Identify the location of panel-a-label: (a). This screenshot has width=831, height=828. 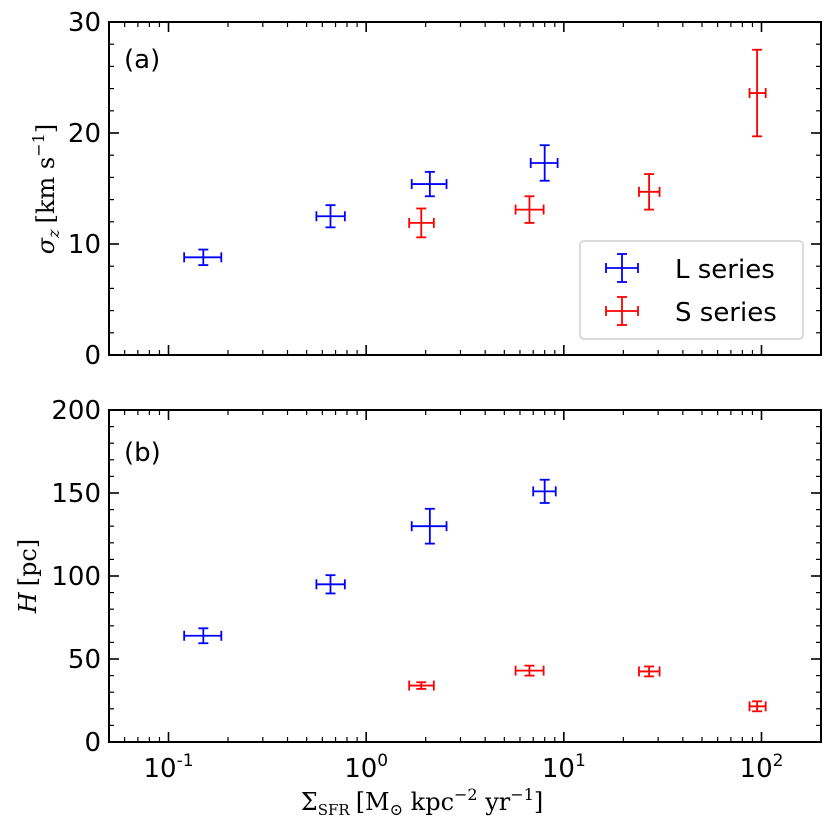
(142, 60).